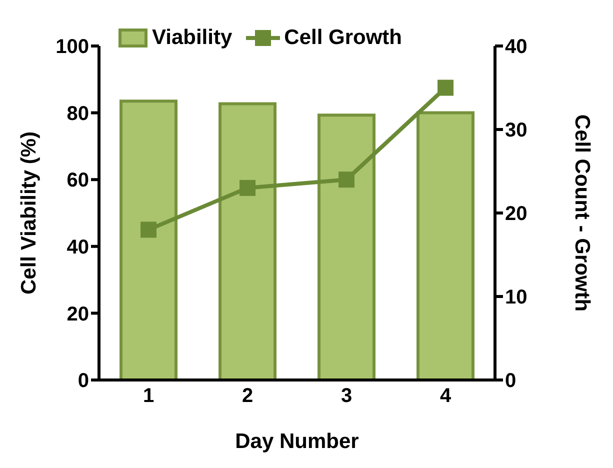  Describe the element at coordinates (343, 38) in the screenshot. I see `legend-label: Cell Growth` at that location.